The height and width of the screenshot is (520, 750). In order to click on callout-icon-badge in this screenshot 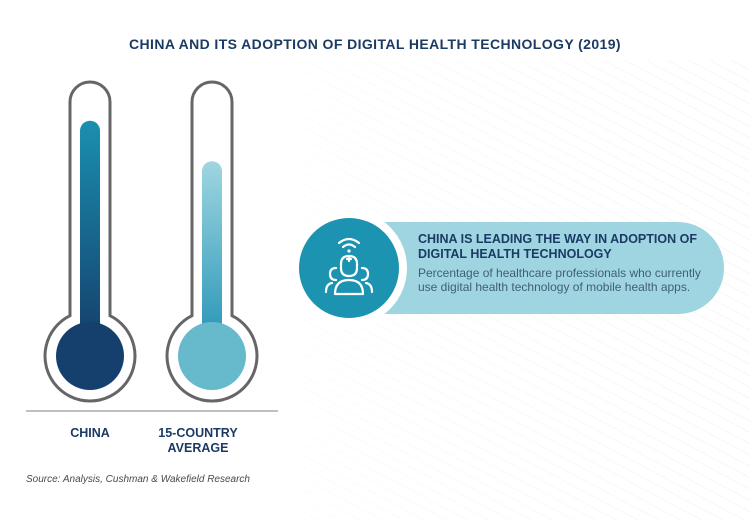, I will do `click(349, 268)`.